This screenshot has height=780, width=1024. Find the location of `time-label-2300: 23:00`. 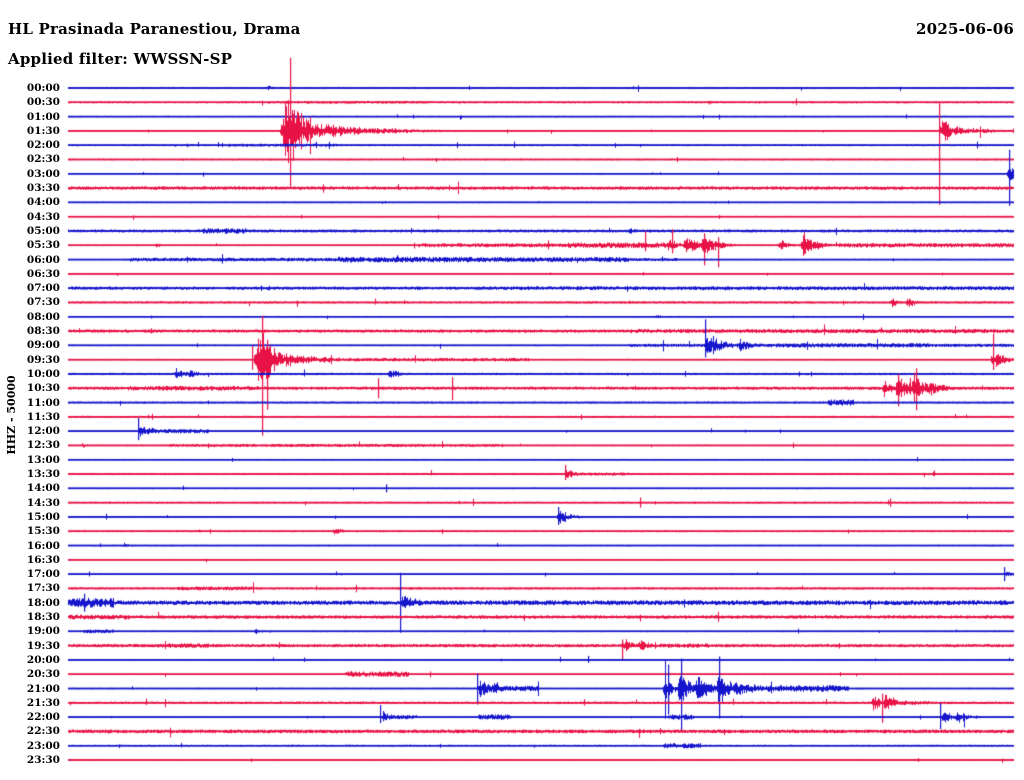

time-label-2300: 23:00 is located at coordinates (43, 745).